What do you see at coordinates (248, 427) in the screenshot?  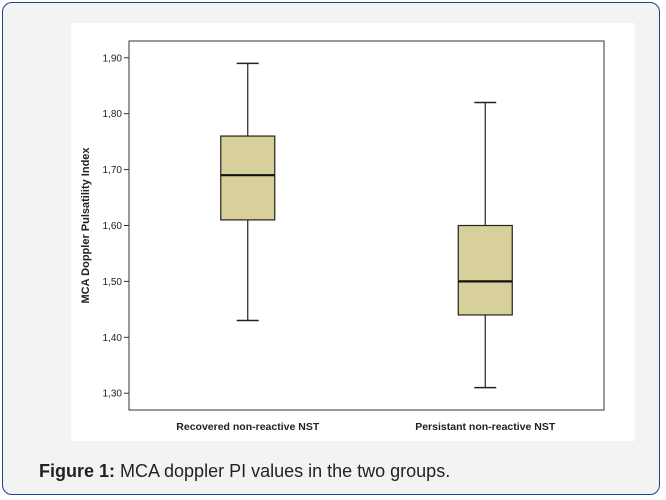 I see `x-category-label: Recovered non-reactive NST` at bounding box center [248, 427].